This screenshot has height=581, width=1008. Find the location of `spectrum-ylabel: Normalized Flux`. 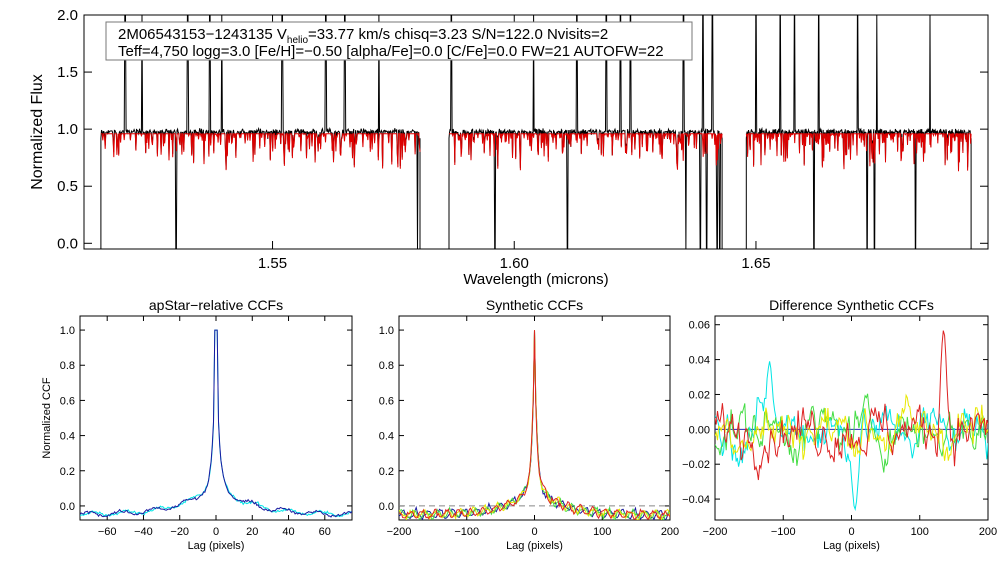

spectrum-ylabel: Normalized Flux is located at coordinates (37, 132).